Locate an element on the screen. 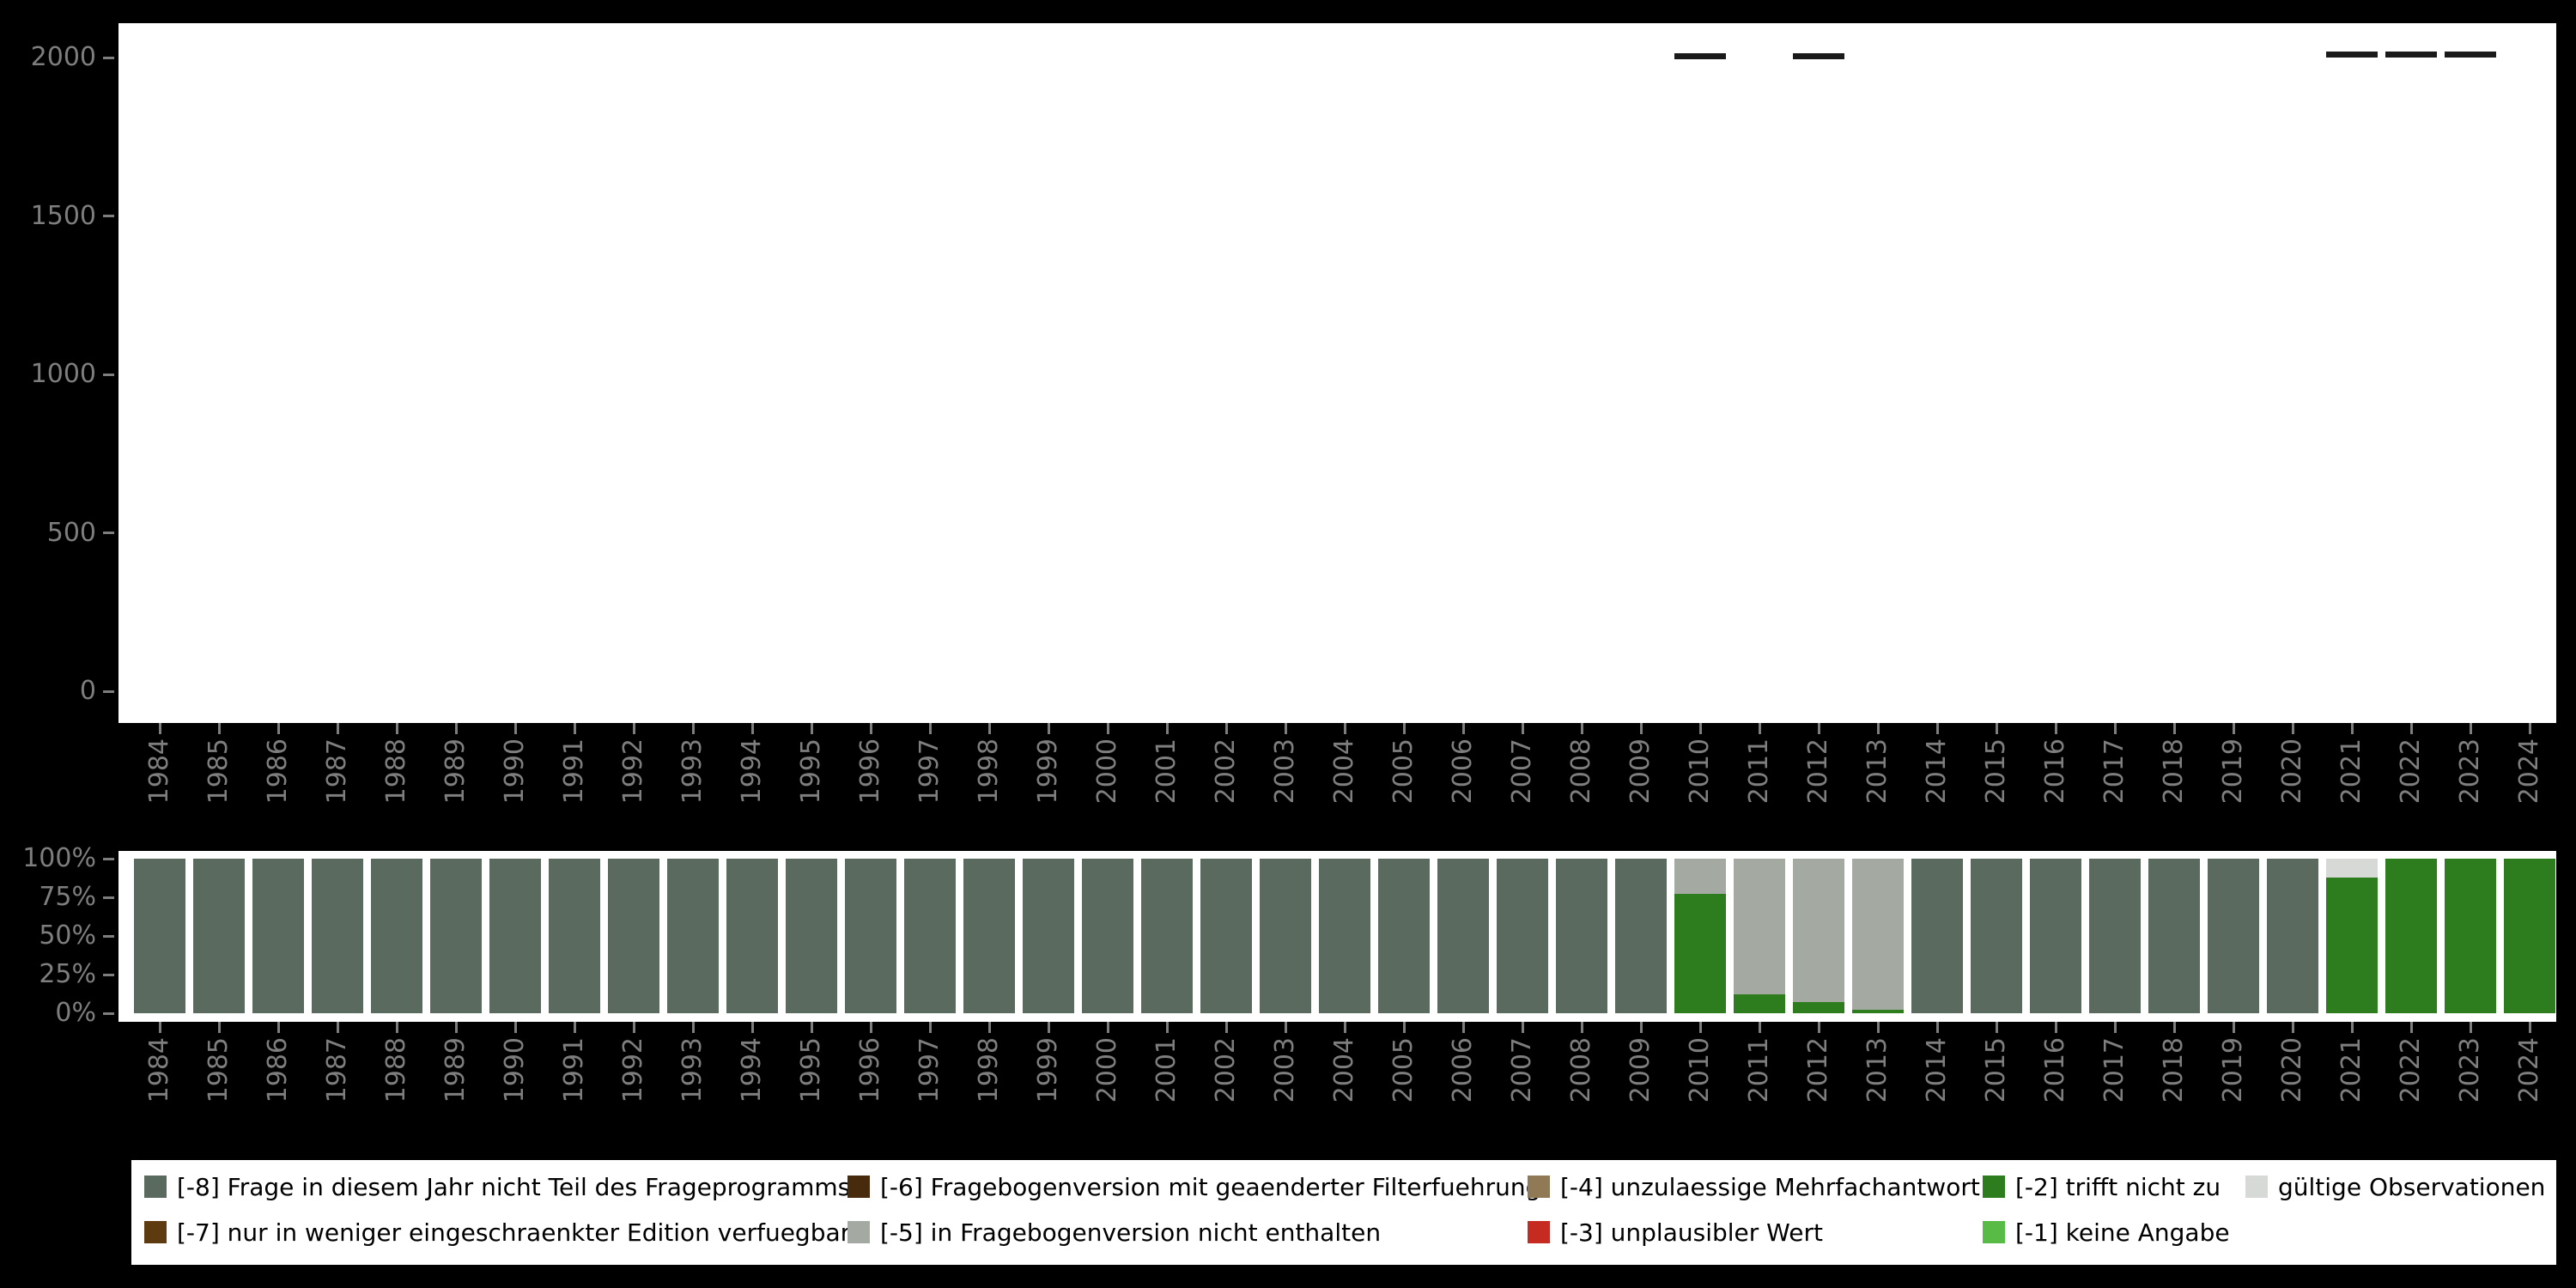 The width and height of the screenshot is (2576, 1288). top-axis-year-label: 2020 is located at coordinates (2292, 771).